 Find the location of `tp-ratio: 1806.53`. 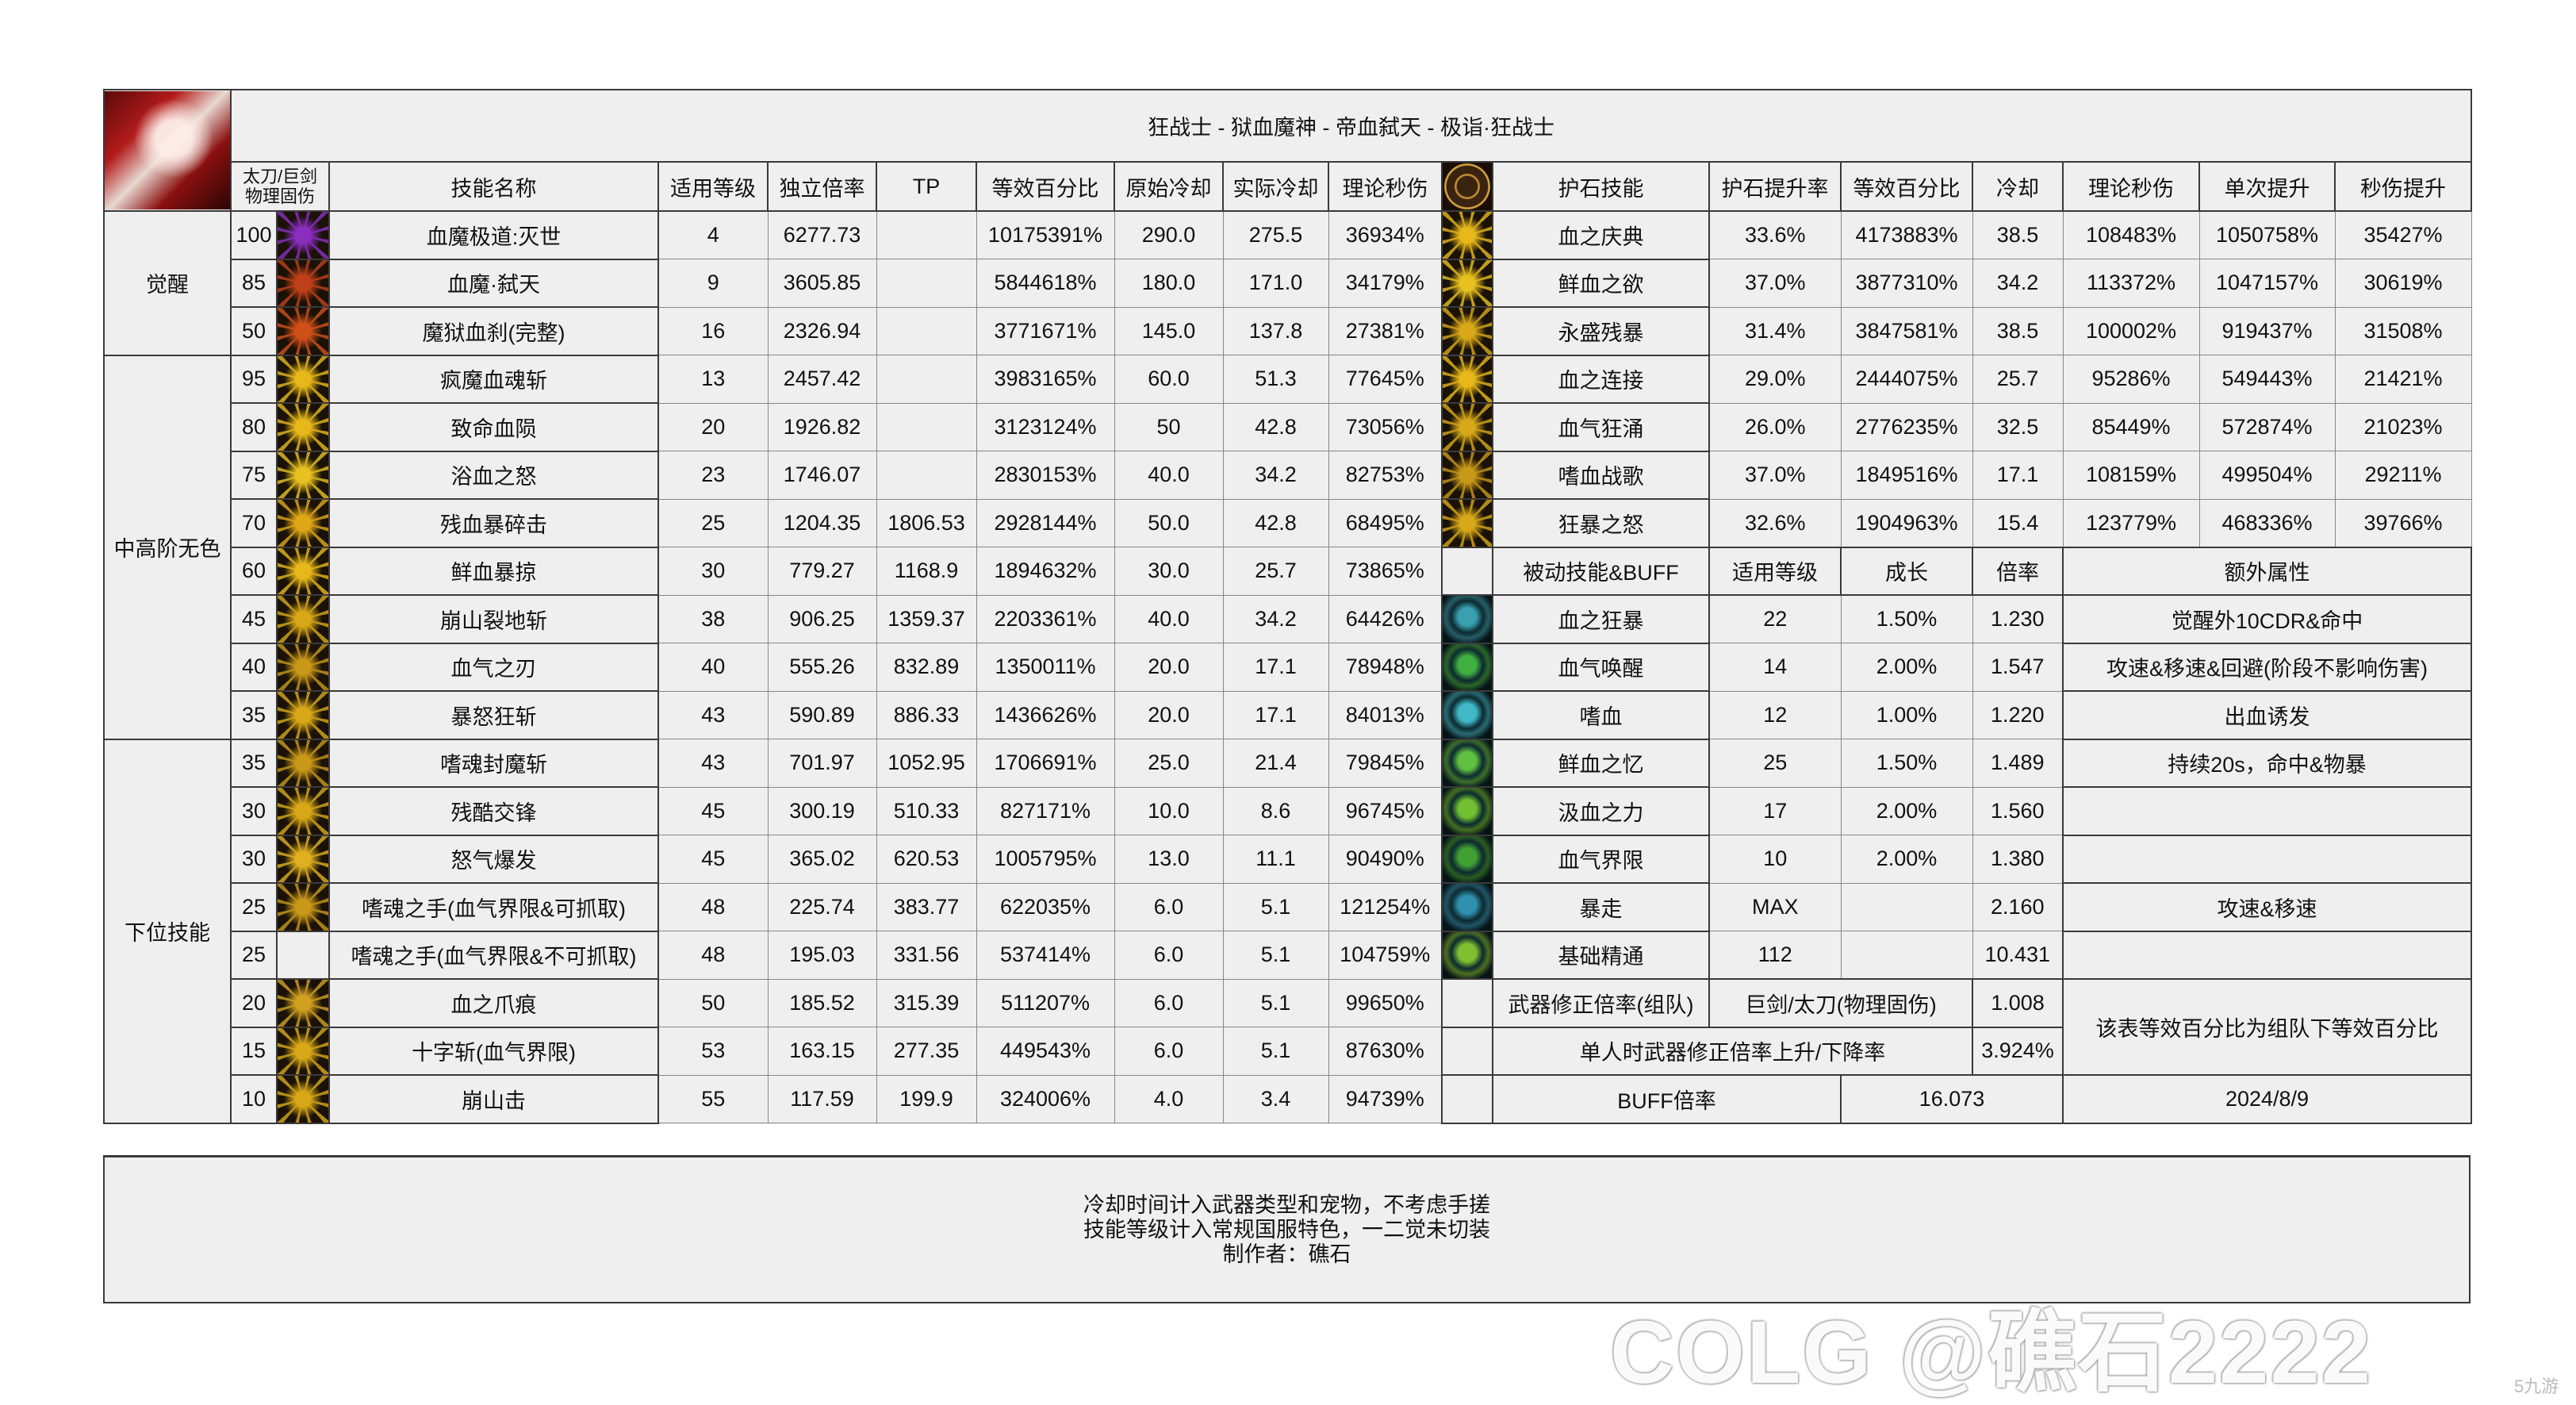

tp-ratio: 1806.53 is located at coordinates (926, 522).